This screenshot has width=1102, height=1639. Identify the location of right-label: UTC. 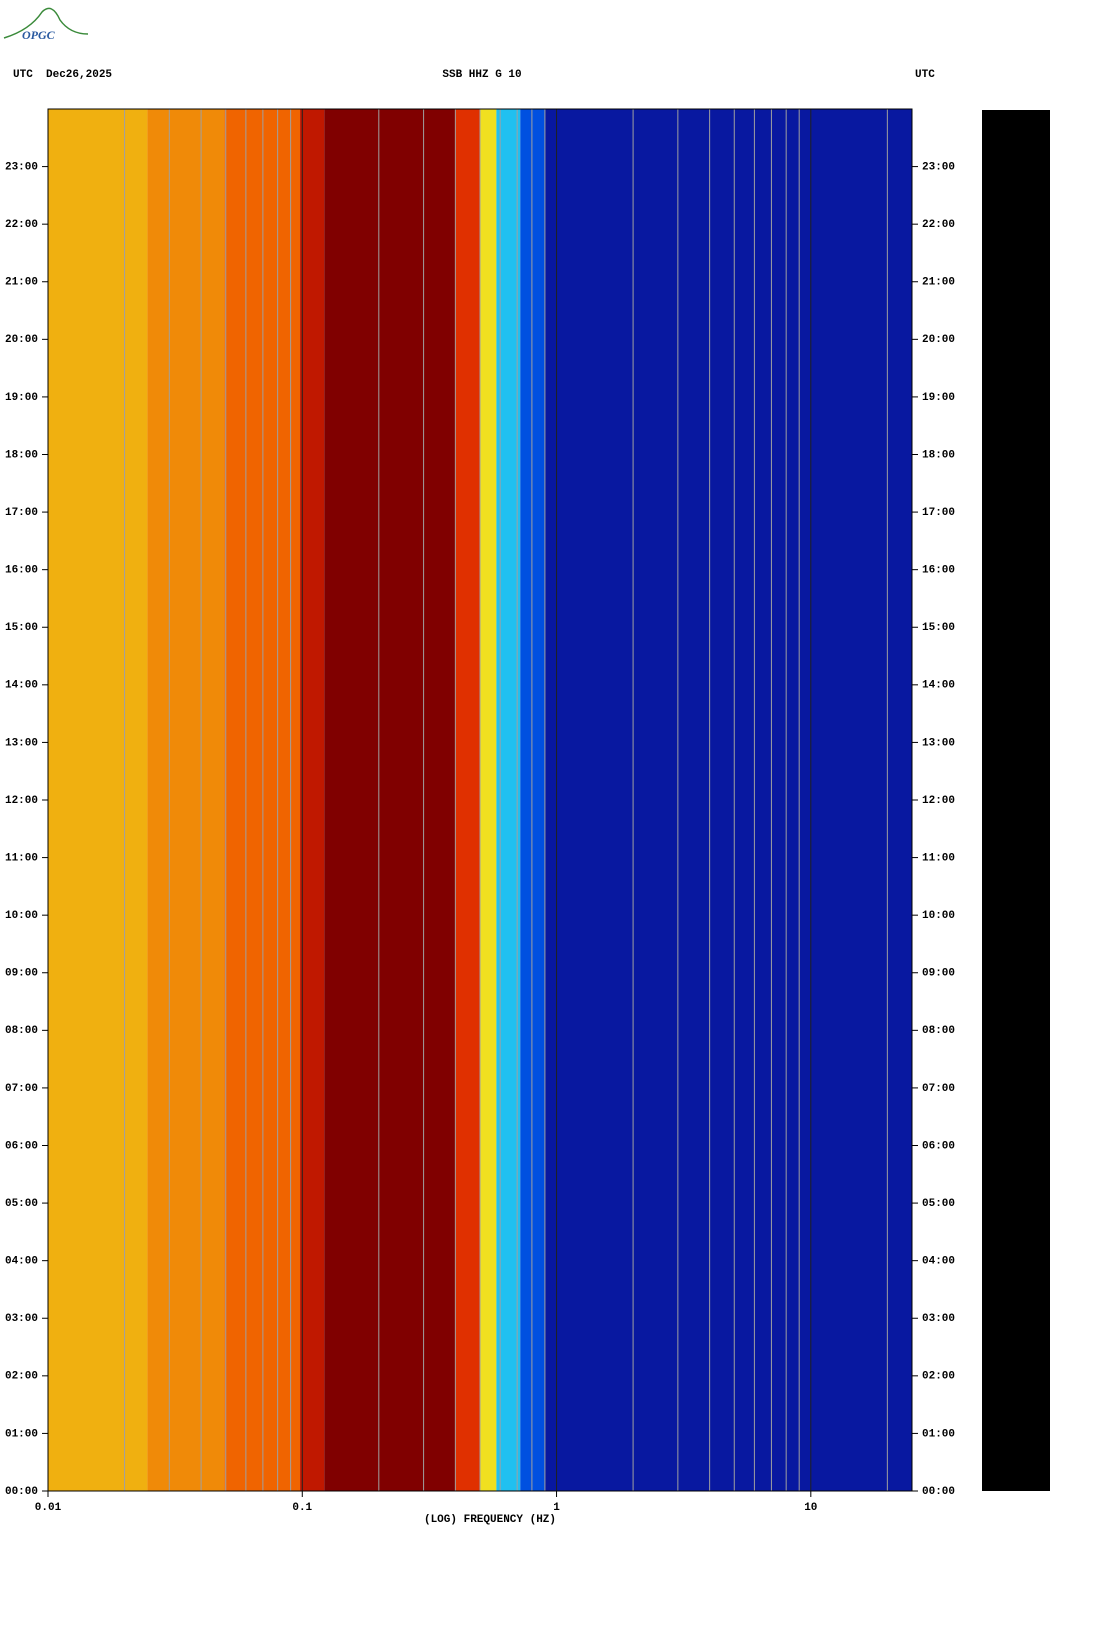
(925, 75).